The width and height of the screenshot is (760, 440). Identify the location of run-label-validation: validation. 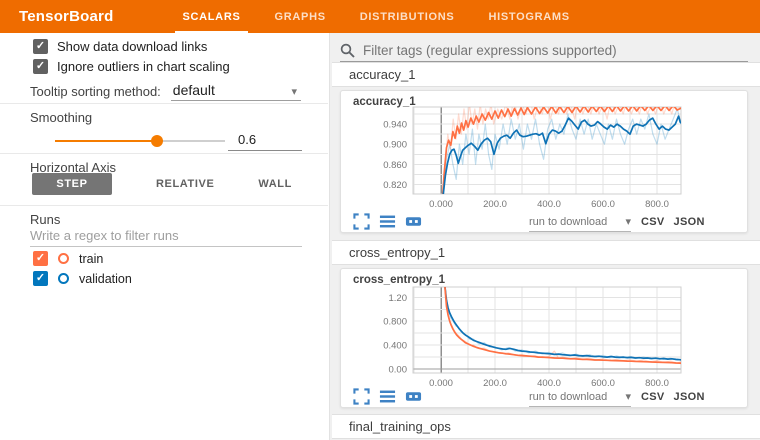
(105, 278).